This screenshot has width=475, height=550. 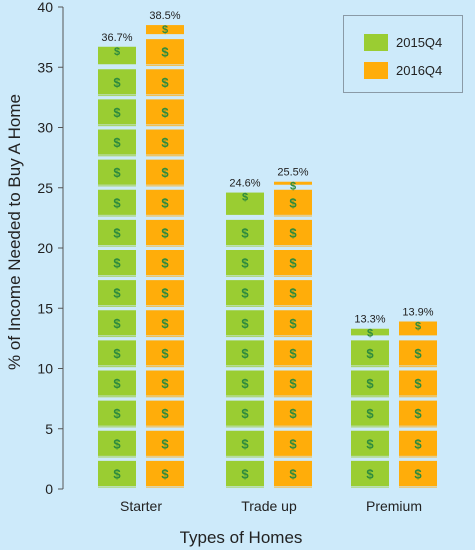 I want to click on x-tick-label: Premium, so click(x=394, y=506).